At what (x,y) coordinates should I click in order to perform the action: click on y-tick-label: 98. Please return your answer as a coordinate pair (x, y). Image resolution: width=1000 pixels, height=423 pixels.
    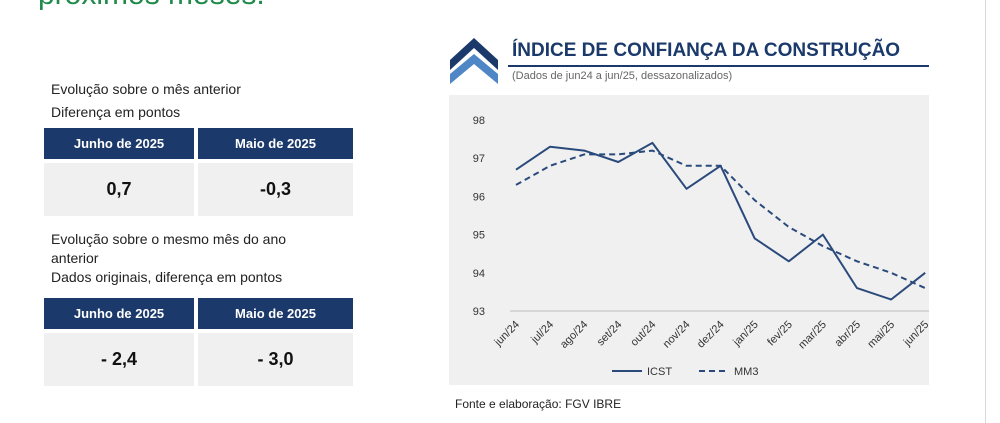
    Looking at the image, I should click on (479, 121).